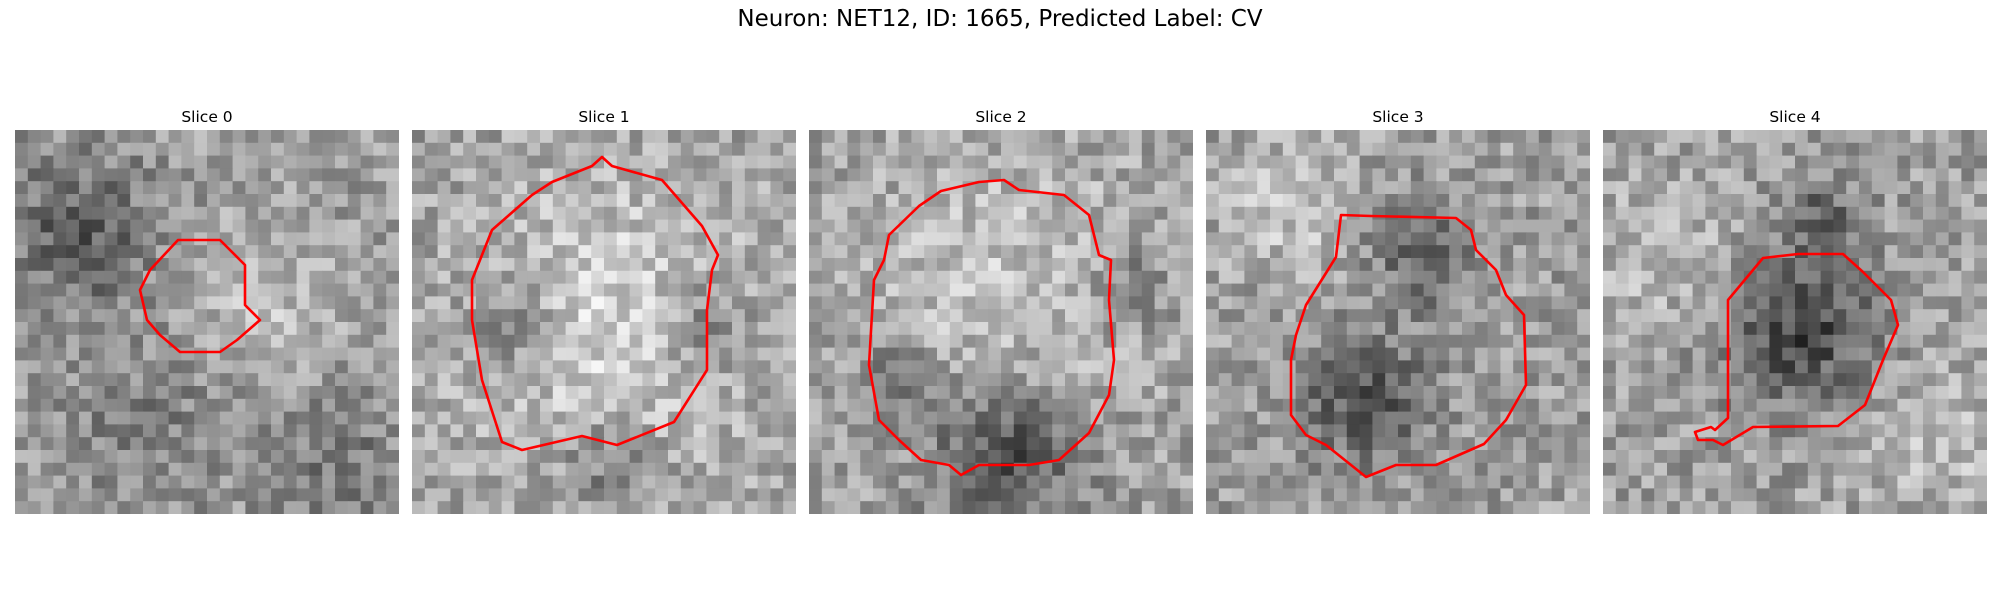 Image resolution: width=2000 pixels, height=600 pixels. I want to click on slice-panel-3: Slice 3, so click(1398, 309).